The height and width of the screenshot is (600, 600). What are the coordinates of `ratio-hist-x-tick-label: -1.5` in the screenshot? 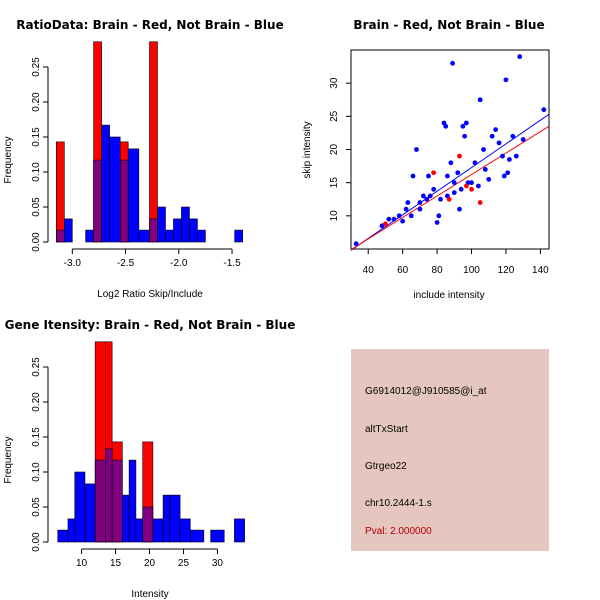 It's located at (232, 263).